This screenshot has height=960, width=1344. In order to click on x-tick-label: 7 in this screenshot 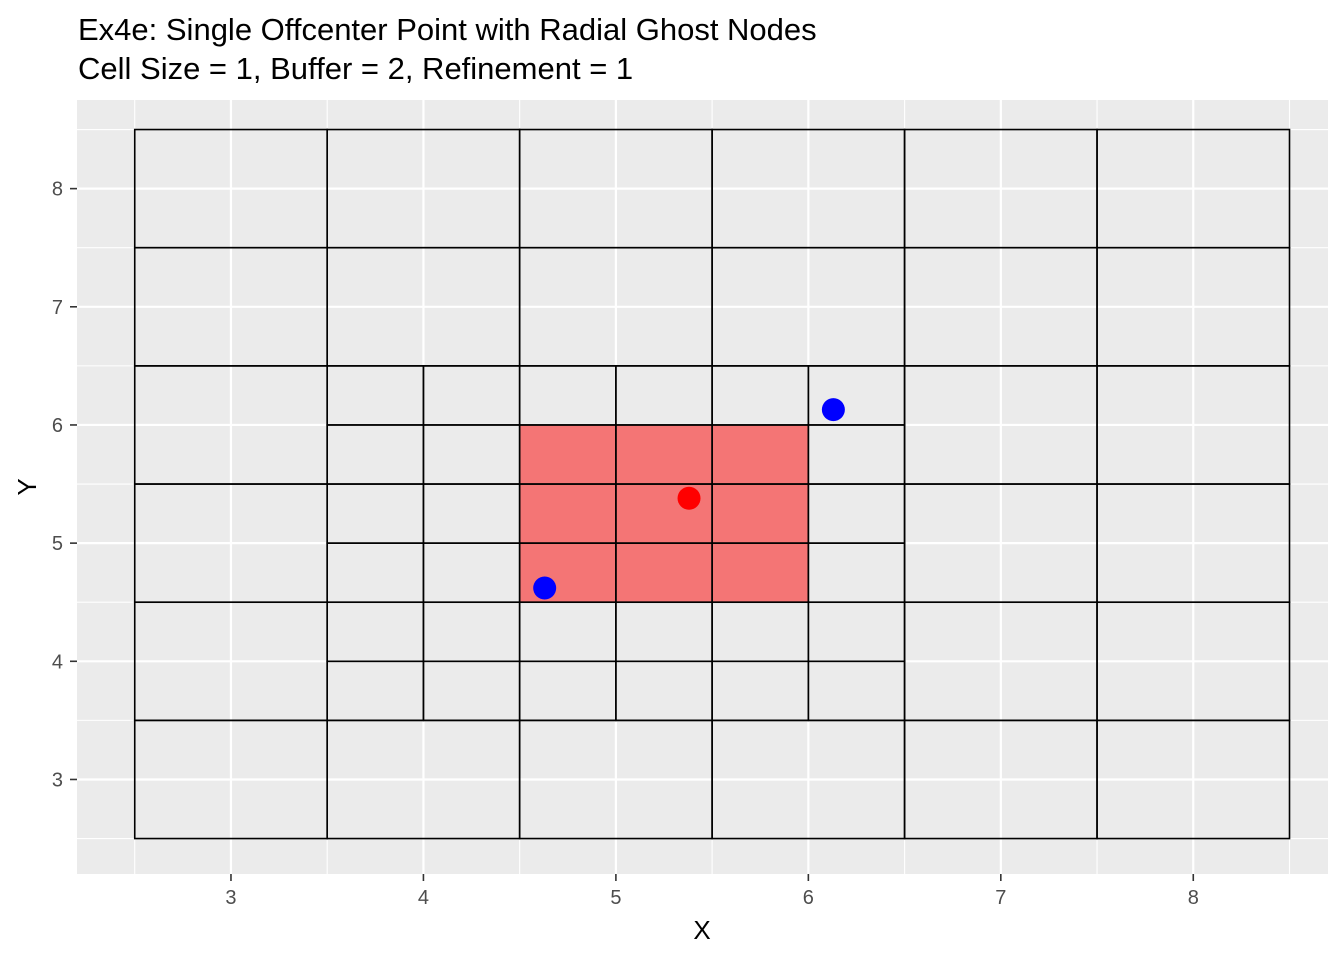, I will do `click(1000, 898)`.